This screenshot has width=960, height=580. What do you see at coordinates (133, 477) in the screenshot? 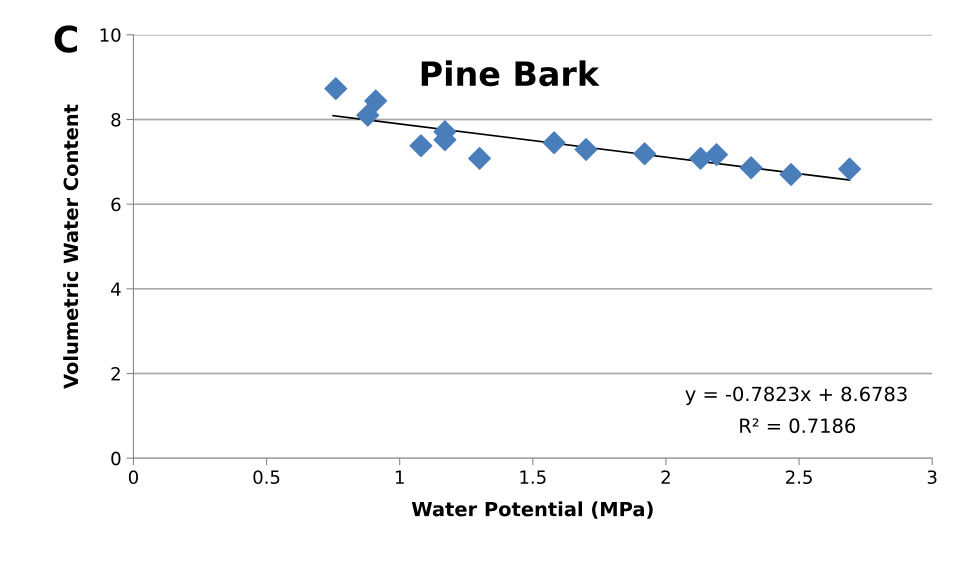
I see `x-tick-label: 0` at bounding box center [133, 477].